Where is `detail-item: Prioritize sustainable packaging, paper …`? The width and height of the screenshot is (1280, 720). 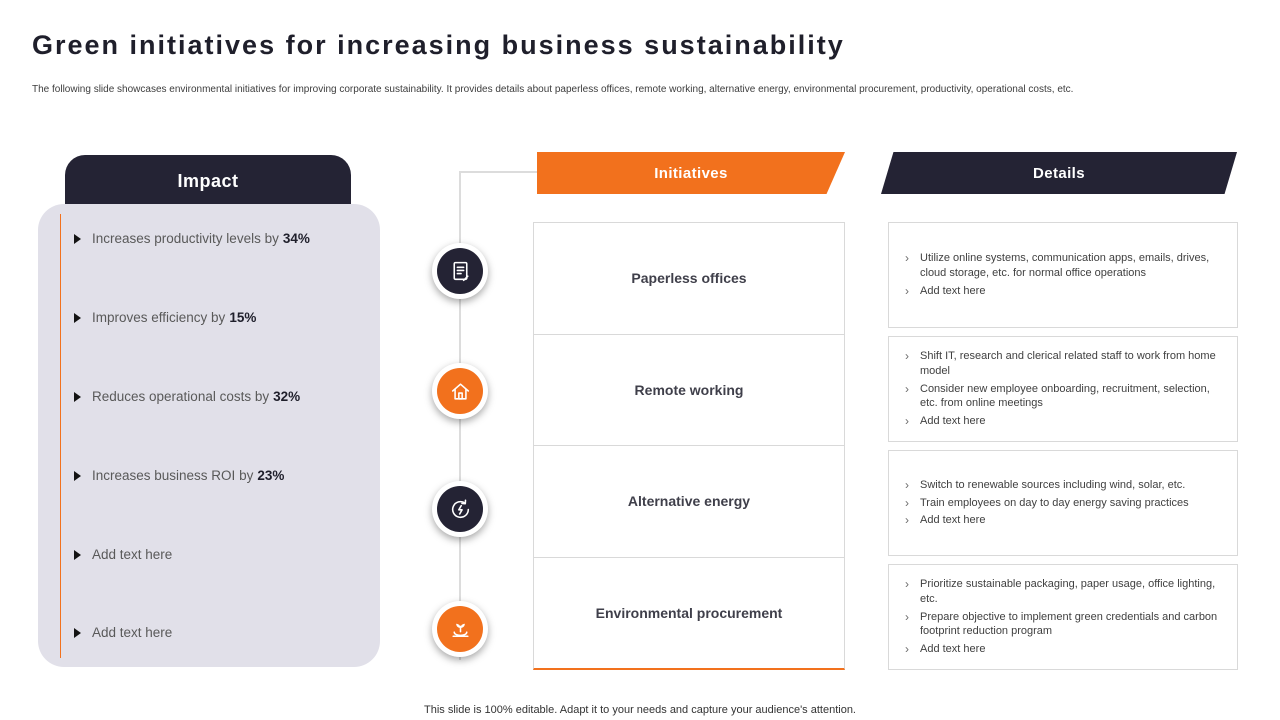
detail-item: Prioritize sustainable packaging, paper … is located at coordinates (1063, 591).